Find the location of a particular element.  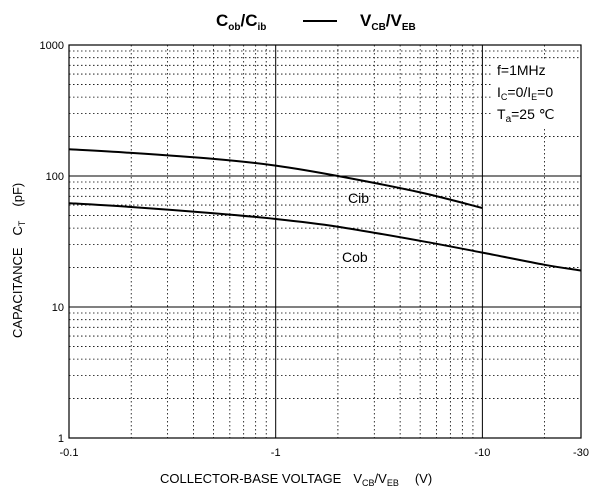

x-tick-label: -30 is located at coordinates (581, 453).